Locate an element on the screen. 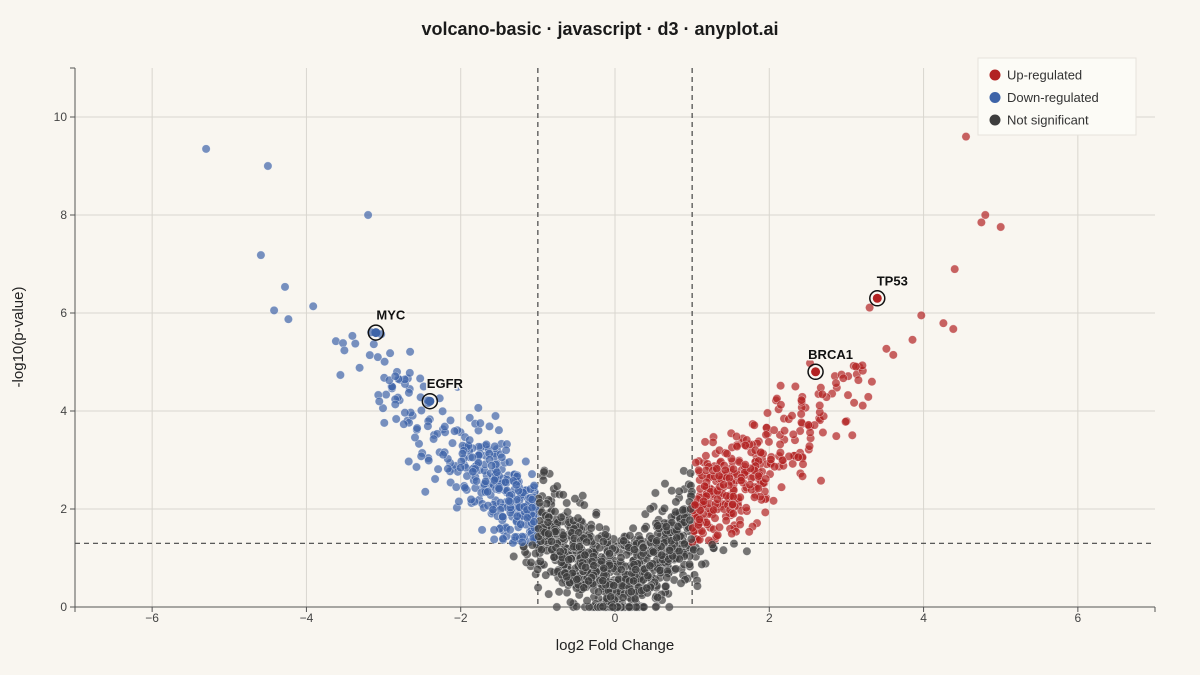 The width and height of the screenshot is (1200, 675). gene-label: TP53 is located at coordinates (892, 280).